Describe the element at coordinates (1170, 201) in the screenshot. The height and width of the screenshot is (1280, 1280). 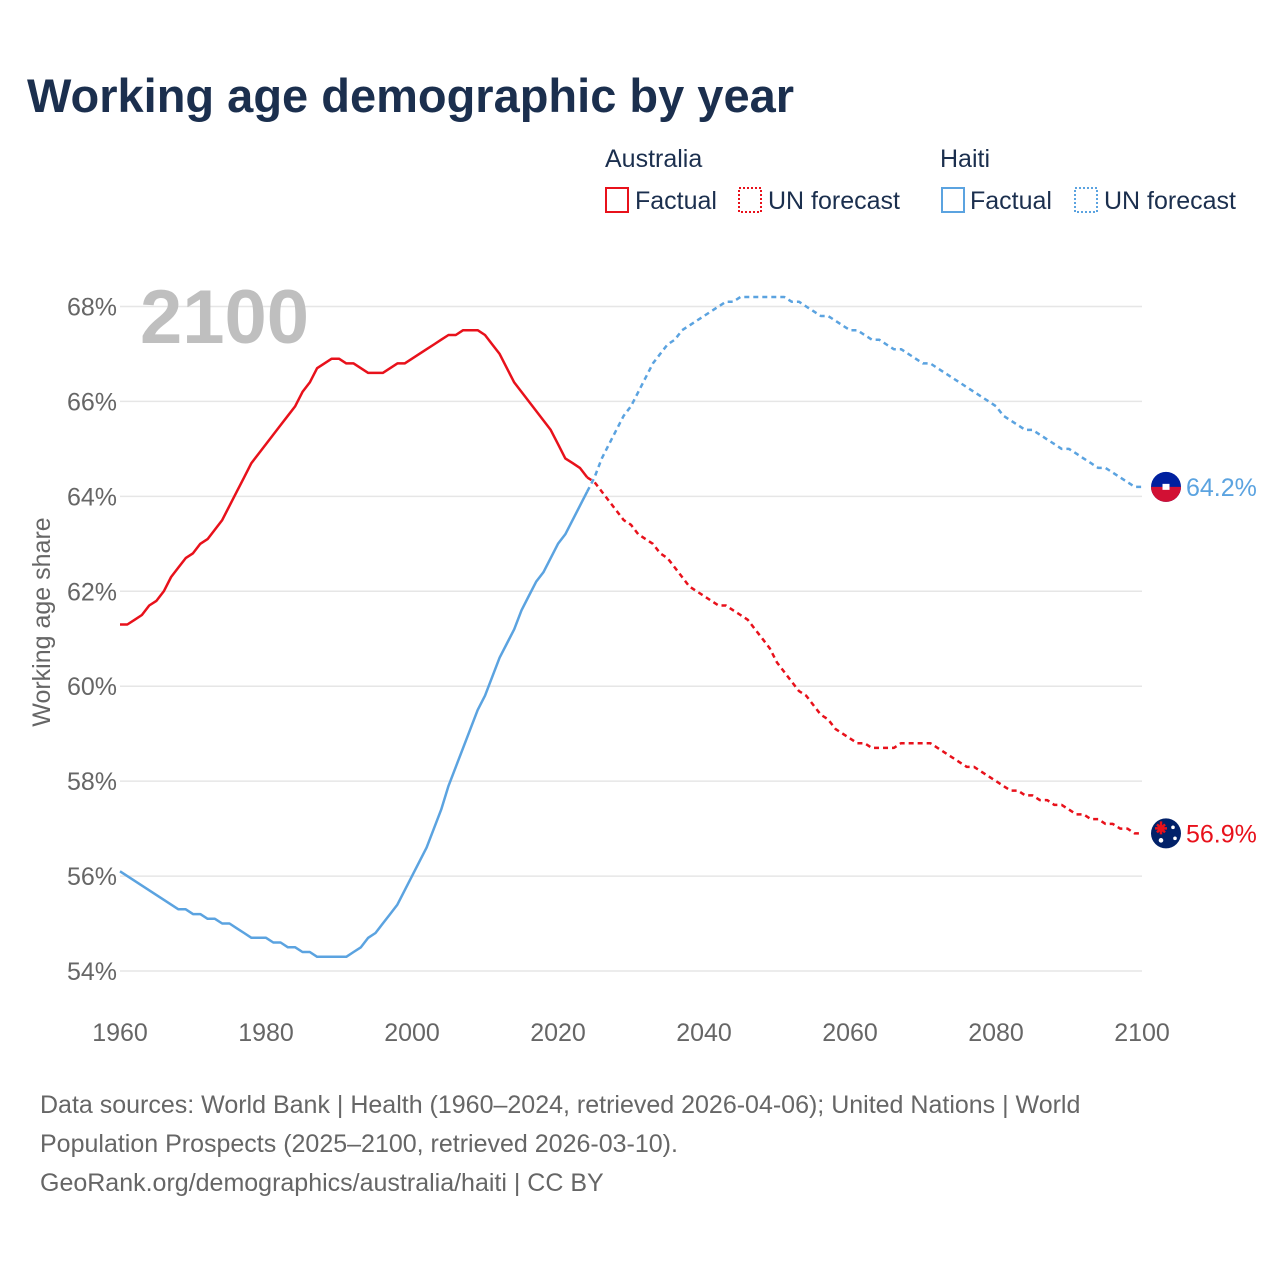
I see `legend-label-haiti-forecast: UN forecast` at that location.